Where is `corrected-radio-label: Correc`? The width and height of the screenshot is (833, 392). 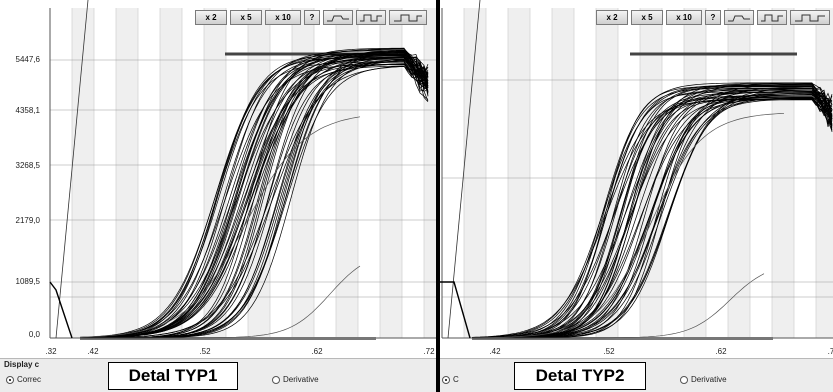
corrected-radio-label: Correc is located at coordinates (29, 379).